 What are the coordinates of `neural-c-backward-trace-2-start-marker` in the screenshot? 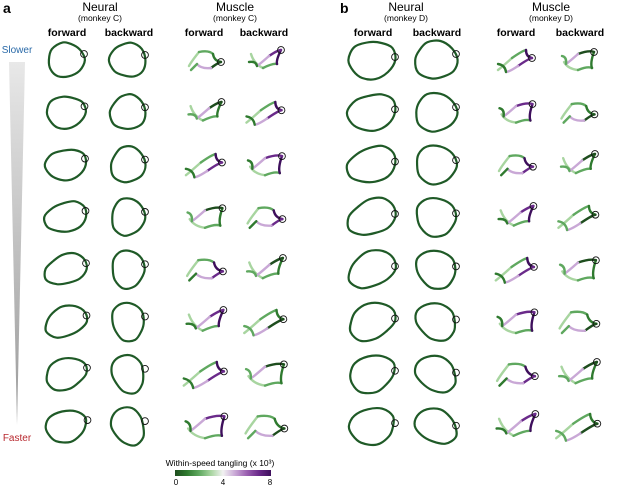 It's located at (145, 107).